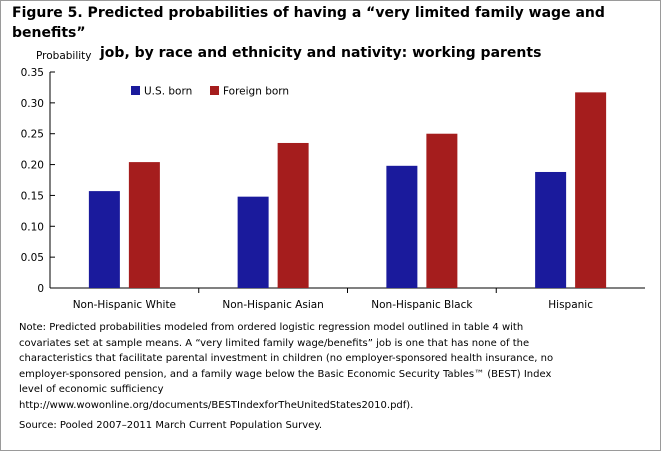 The image size is (661, 451). What do you see at coordinates (32, 104) in the screenshot?
I see `y-tick-label: 0.30` at bounding box center [32, 104].